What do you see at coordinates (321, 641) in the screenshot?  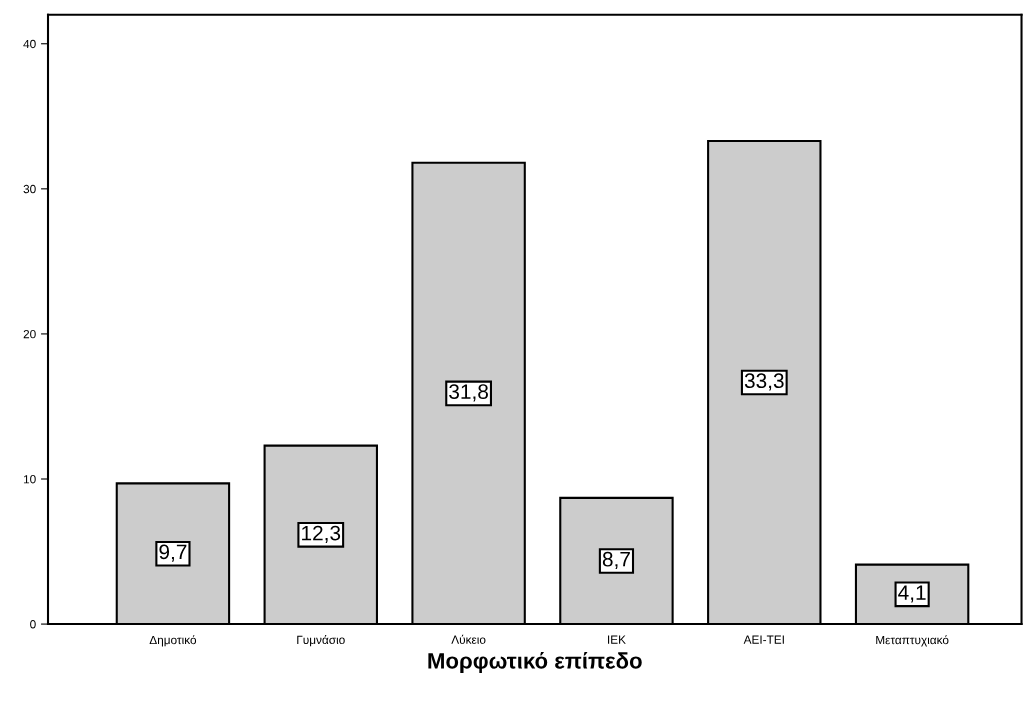 I see `x-tick-label: Γυμνάσιο` at bounding box center [321, 641].